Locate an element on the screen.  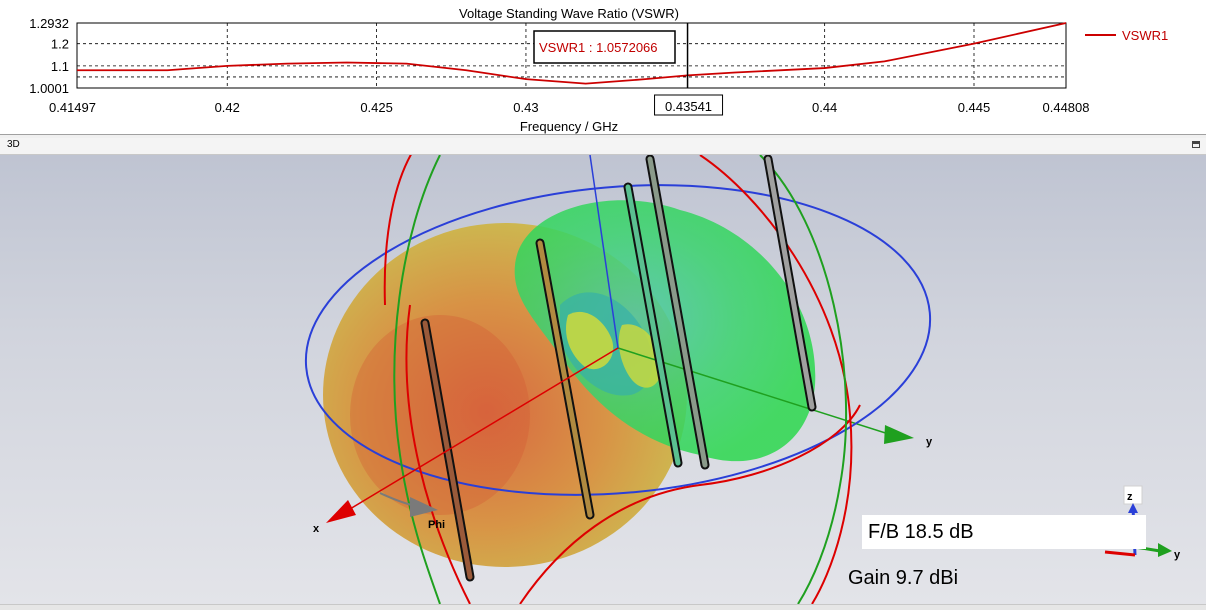
x-tick-label: 0.425 is located at coordinates (376, 107).